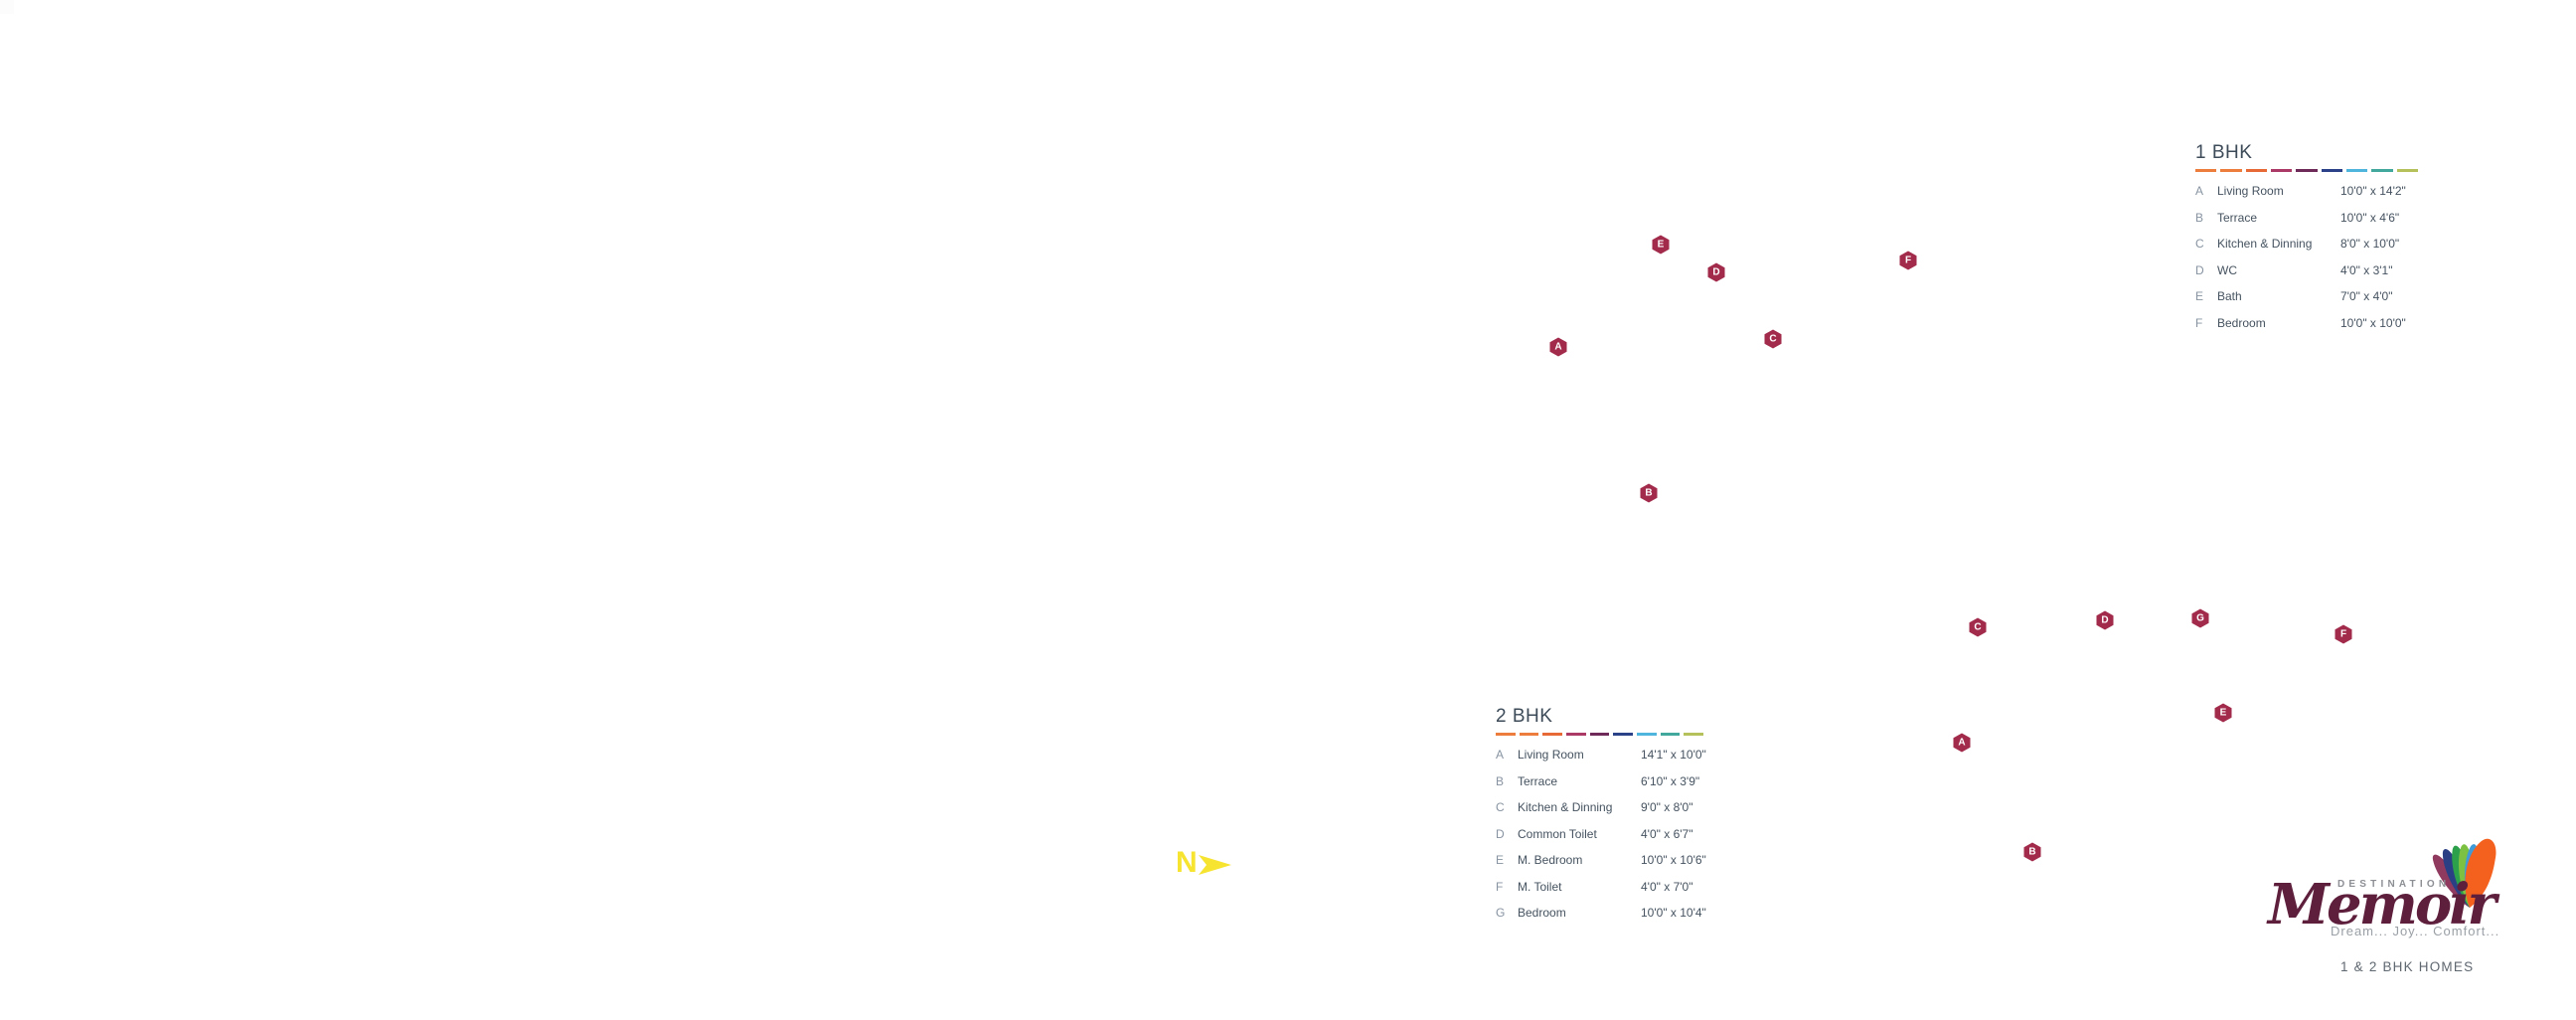 The height and width of the screenshot is (1020, 2576). What do you see at coordinates (2229, 296) in the screenshot?
I see `room-label: Bath` at bounding box center [2229, 296].